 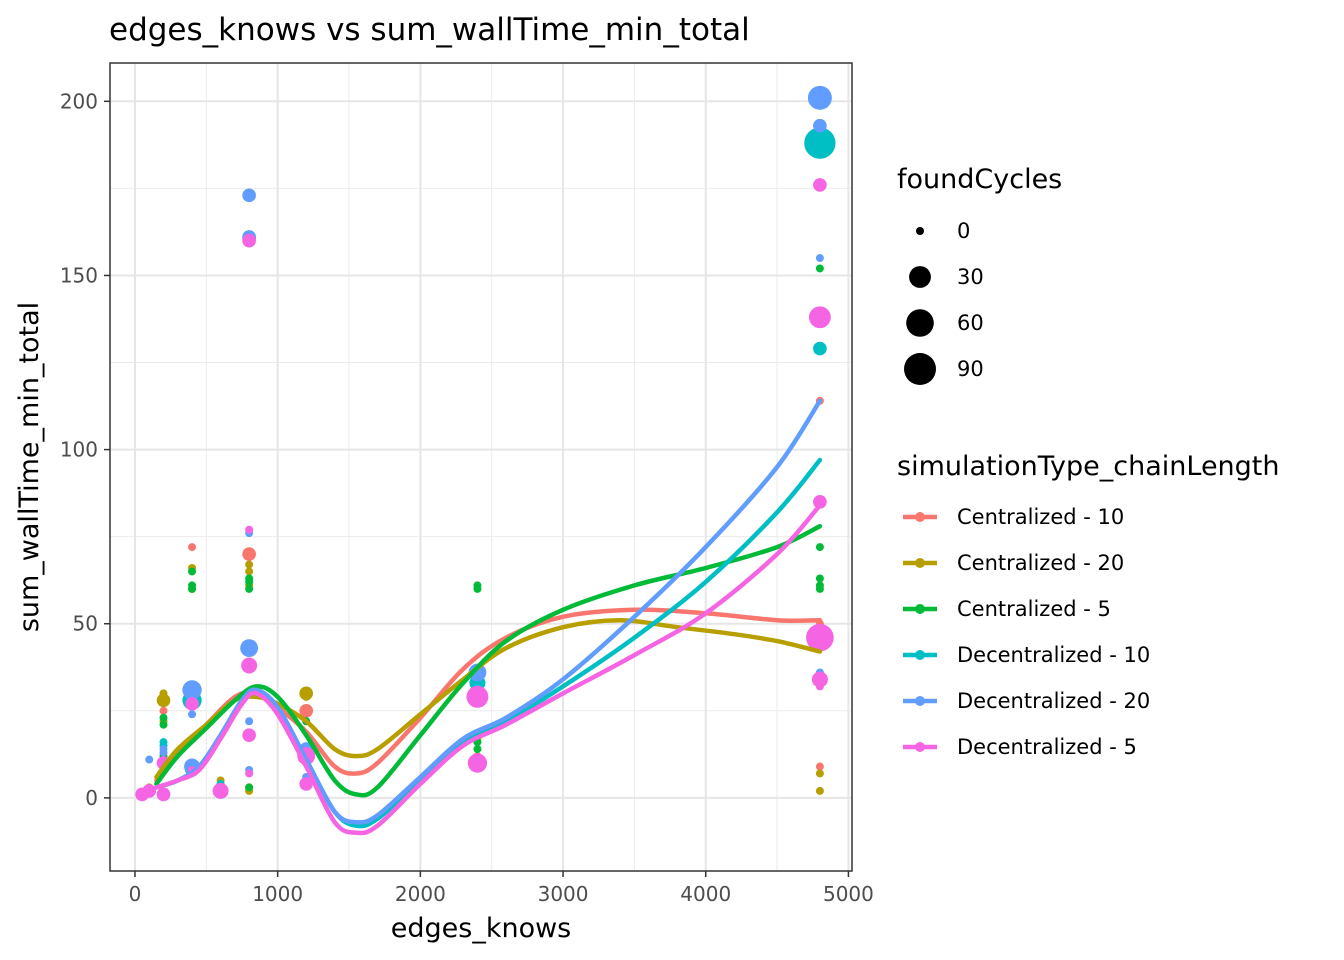 I want to click on x-tick-label: 5000, so click(x=848, y=894).